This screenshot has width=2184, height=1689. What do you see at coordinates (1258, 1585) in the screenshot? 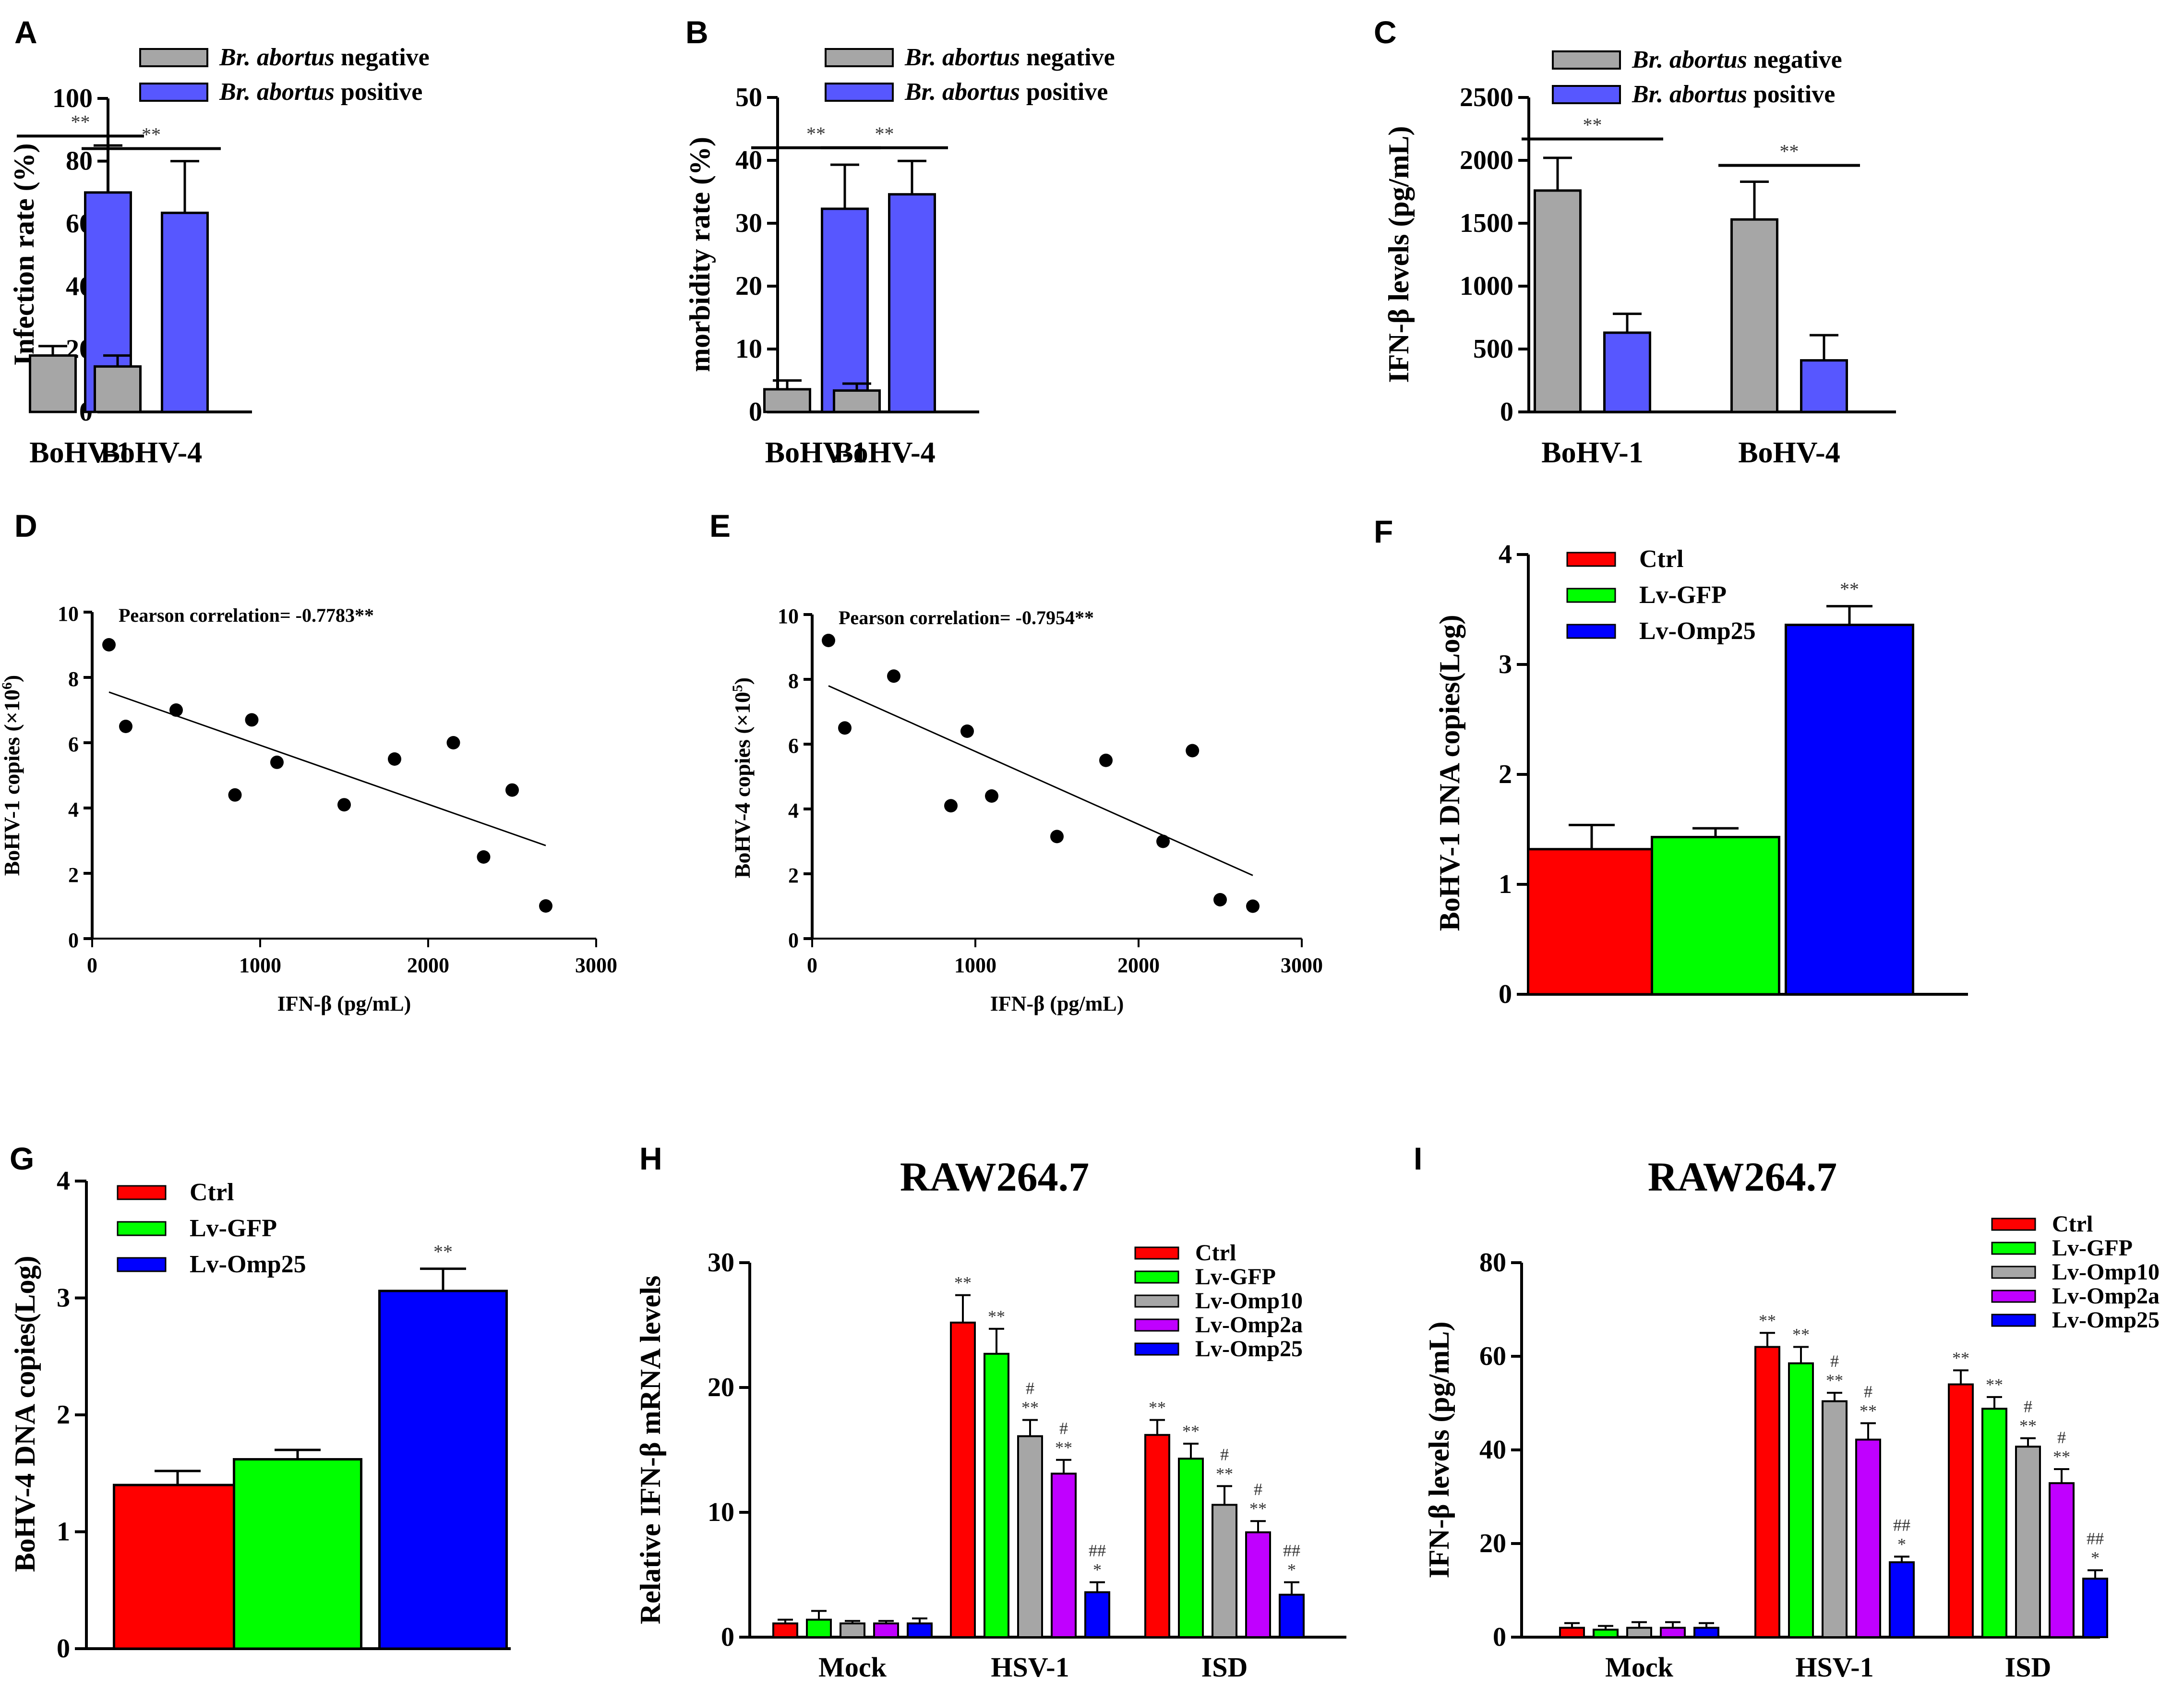
I see `bar-Lv-Omp2a-ISD` at bounding box center [1258, 1585].